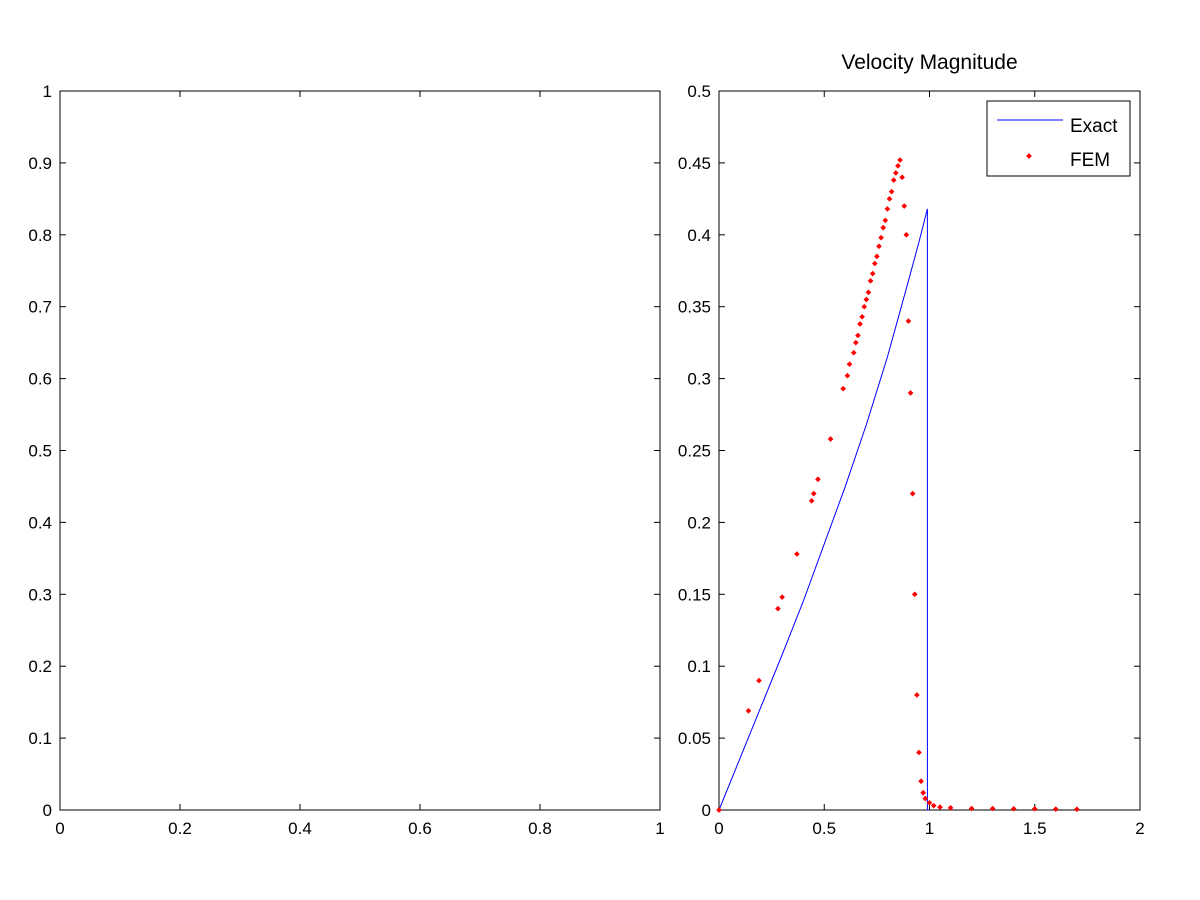  I want to click on right-xtick-label: 2, so click(1139, 828).